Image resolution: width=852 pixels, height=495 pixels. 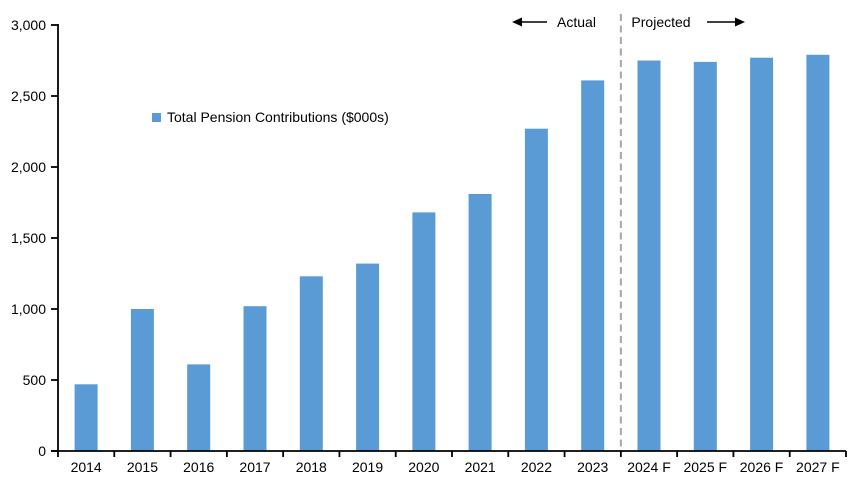 I want to click on y-axis-tick-label: 500, so click(x=34, y=380).